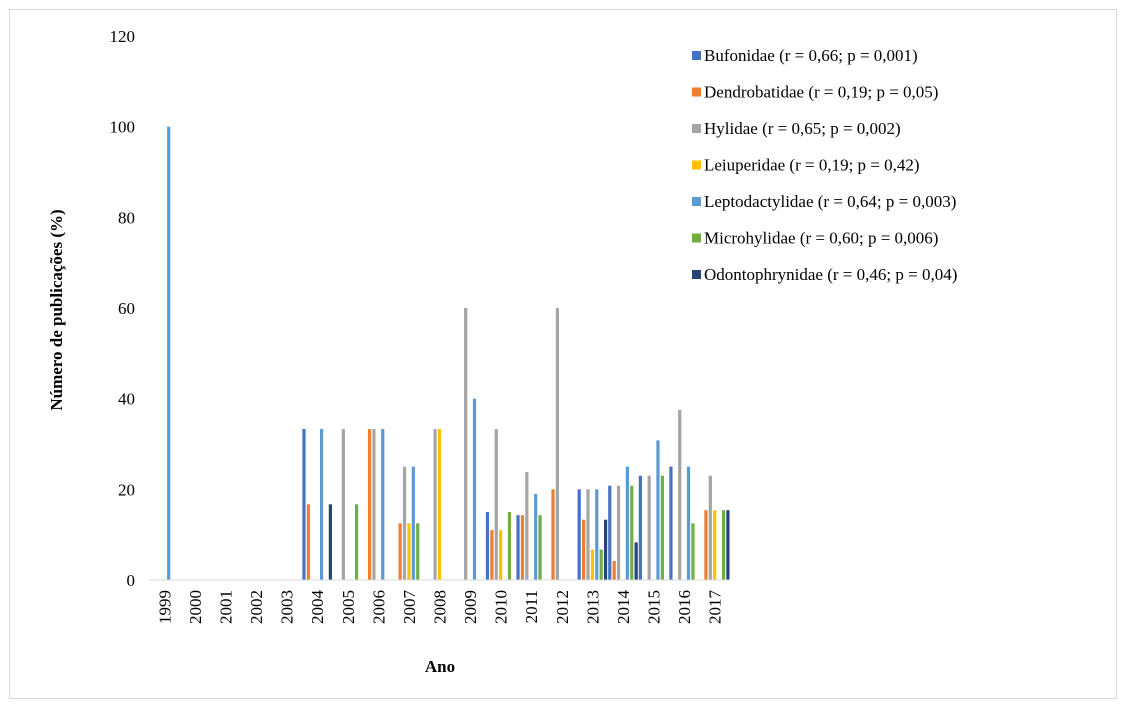 This screenshot has width=1126, height=705. Describe the element at coordinates (501, 607) in the screenshot. I see `x-tick-label: 2010` at that location.